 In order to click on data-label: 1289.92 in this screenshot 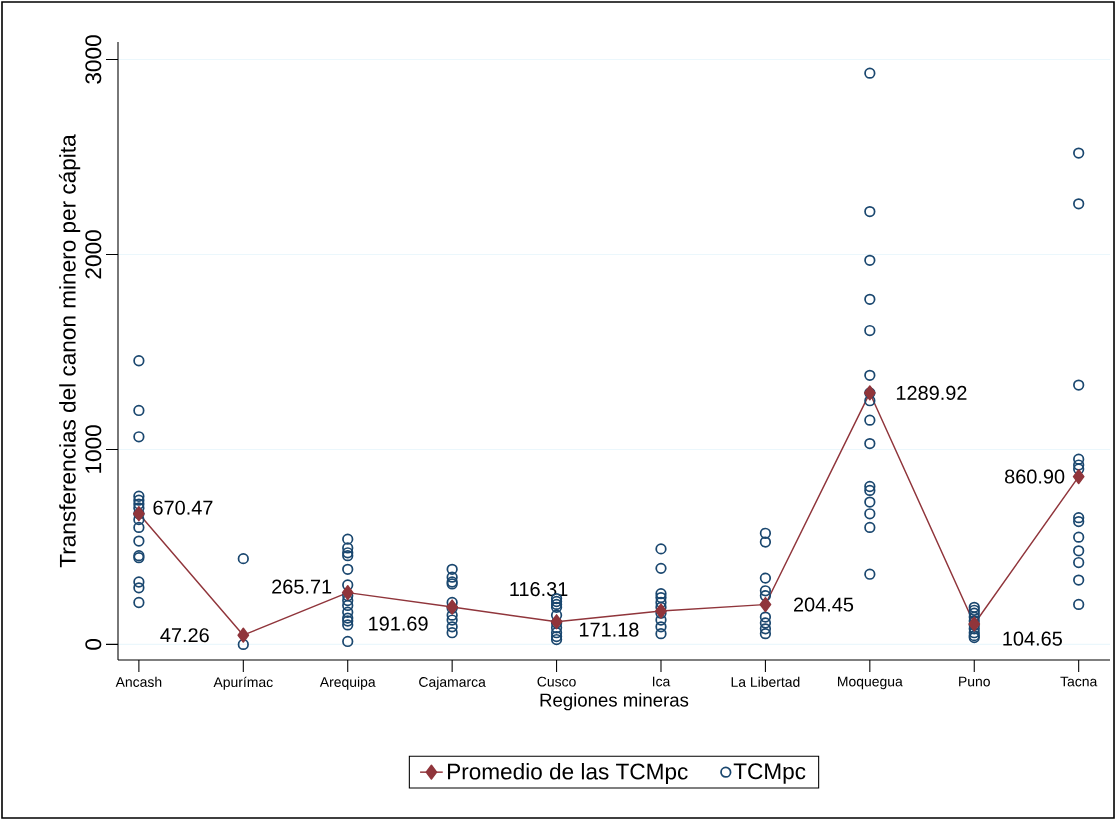, I will do `click(931, 392)`.